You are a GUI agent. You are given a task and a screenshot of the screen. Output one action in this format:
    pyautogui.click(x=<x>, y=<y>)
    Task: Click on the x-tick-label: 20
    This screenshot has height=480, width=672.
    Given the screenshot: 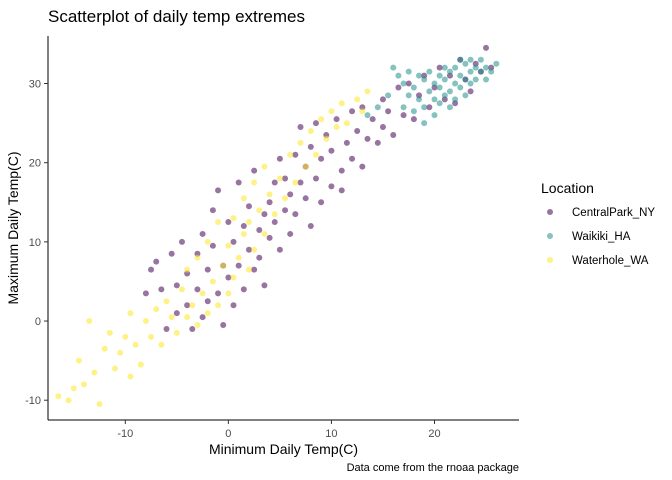 What is the action you would take?
    pyautogui.click(x=434, y=434)
    